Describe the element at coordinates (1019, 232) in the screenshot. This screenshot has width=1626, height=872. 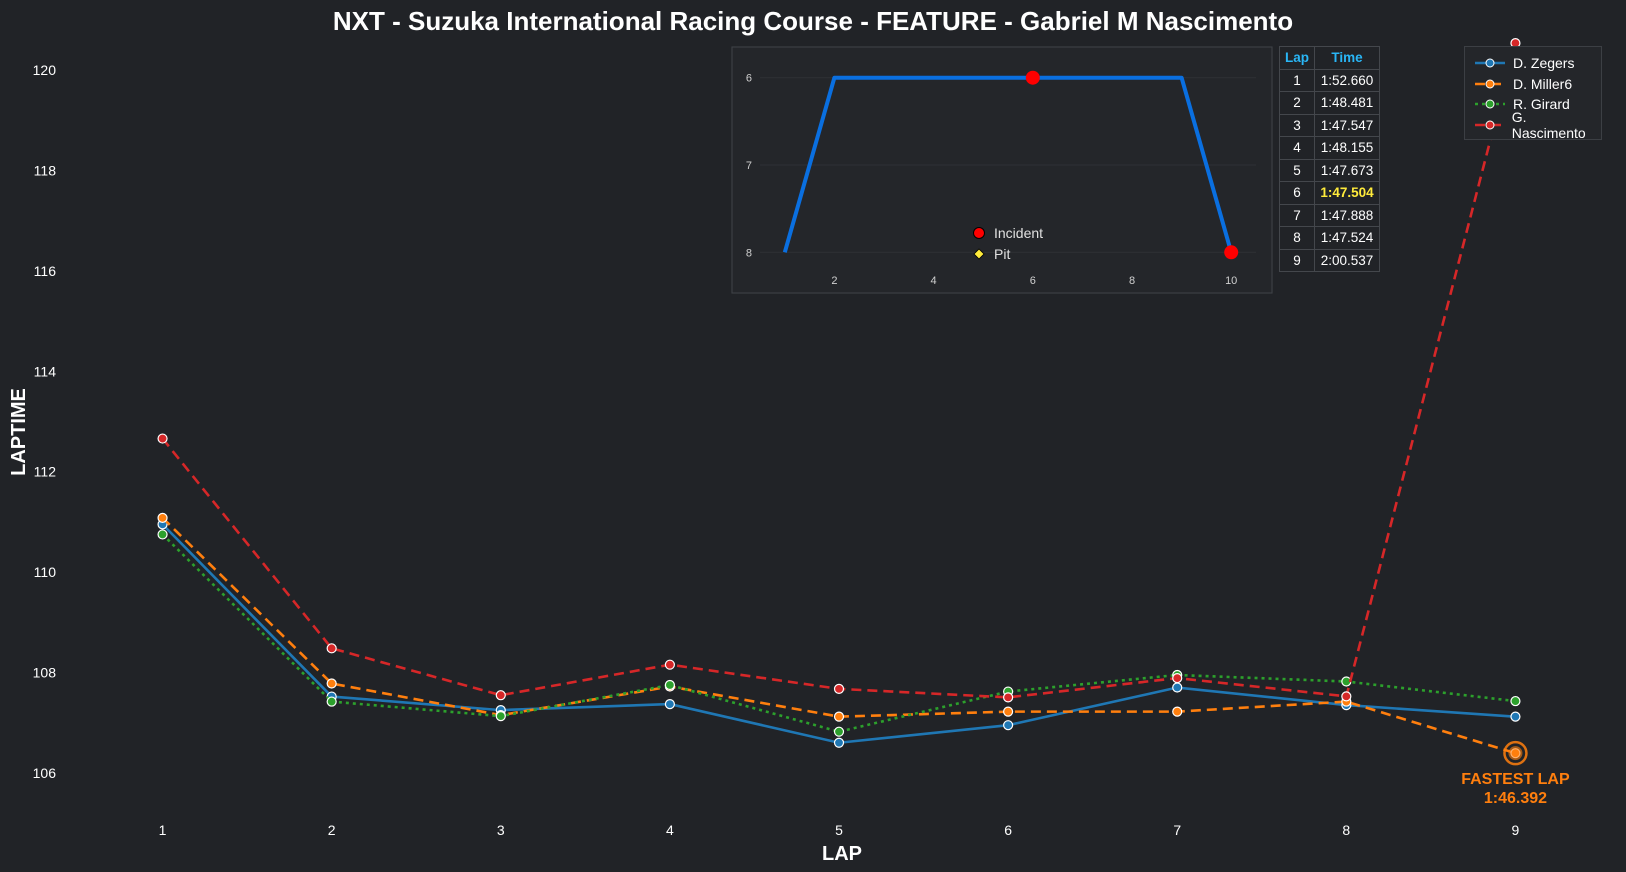
I see `incident-label: Incident` at that location.